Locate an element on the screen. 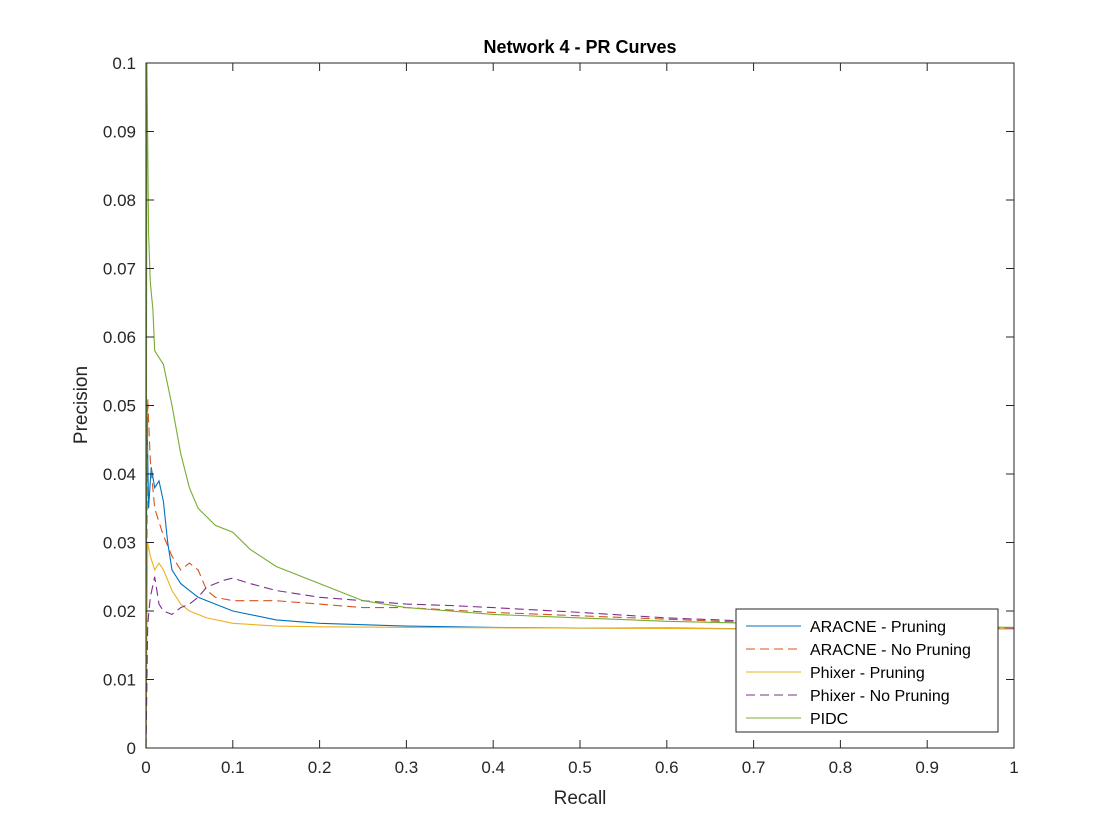  x-tick-label: 0.9 is located at coordinates (927, 767).